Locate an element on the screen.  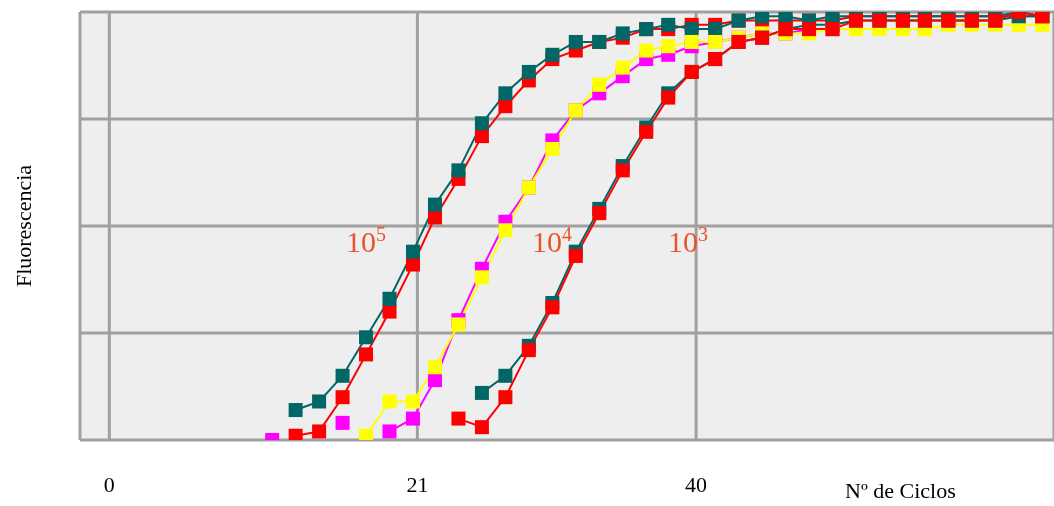
y-axis-title: Fluorescencia is located at coordinates (24, 226).